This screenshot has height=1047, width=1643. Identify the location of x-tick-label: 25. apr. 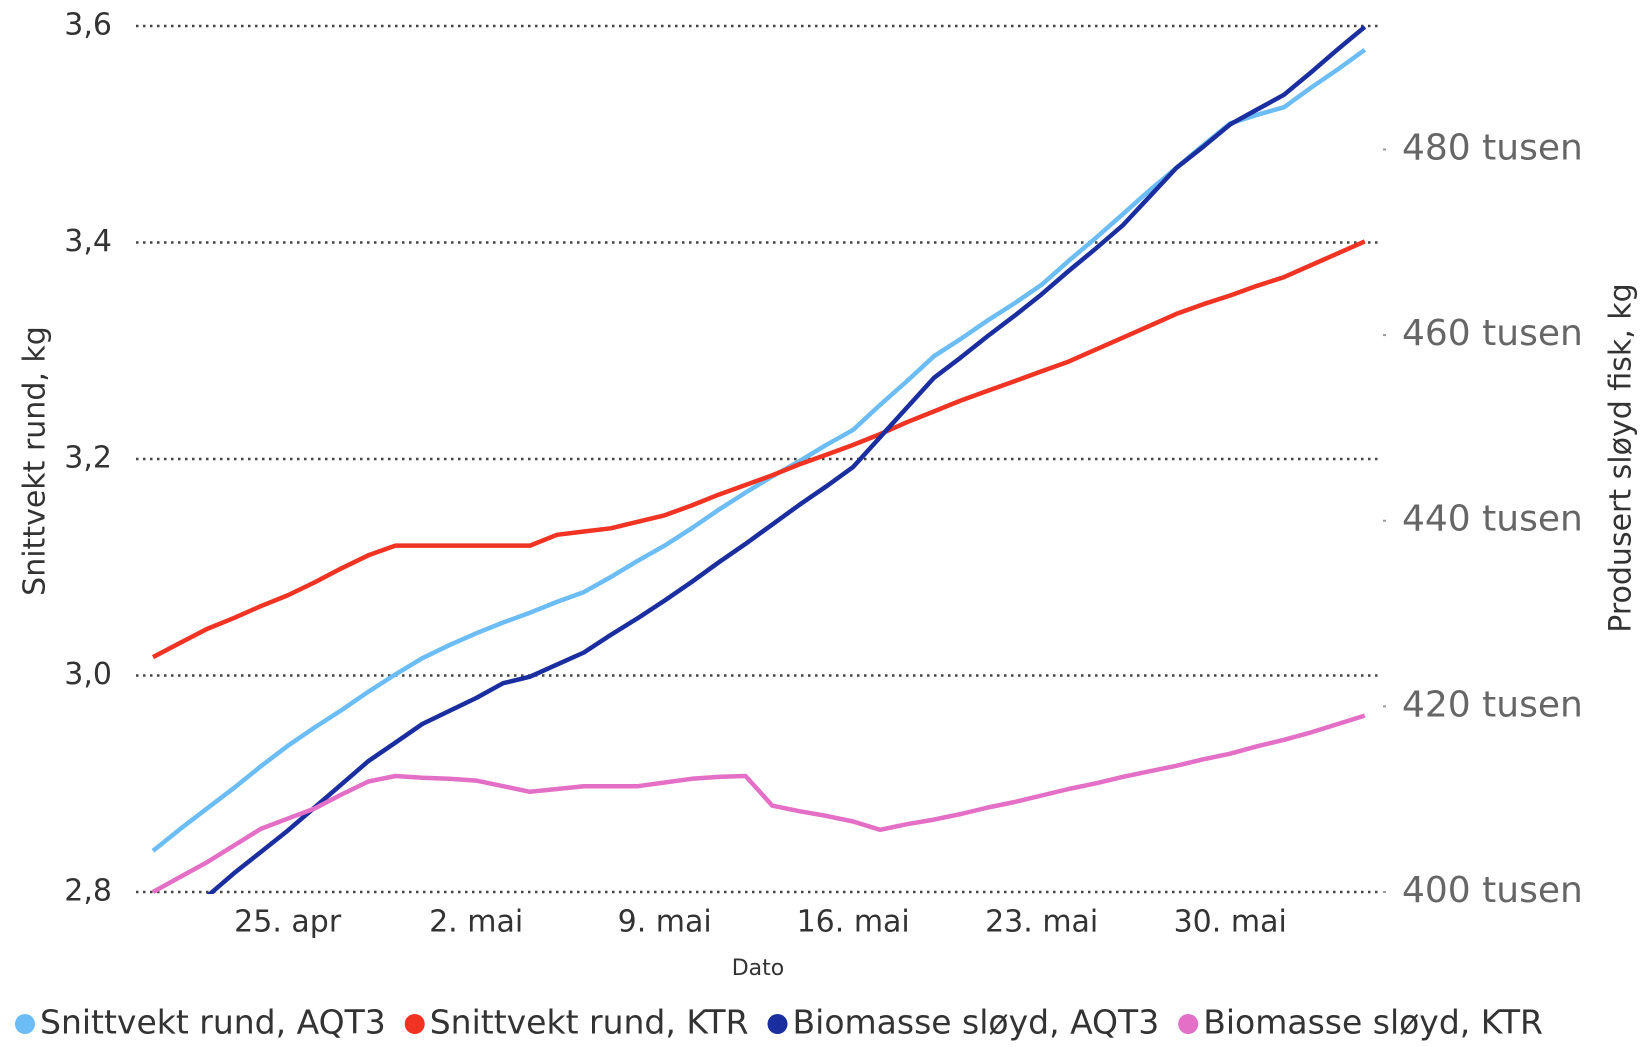
(288, 922).